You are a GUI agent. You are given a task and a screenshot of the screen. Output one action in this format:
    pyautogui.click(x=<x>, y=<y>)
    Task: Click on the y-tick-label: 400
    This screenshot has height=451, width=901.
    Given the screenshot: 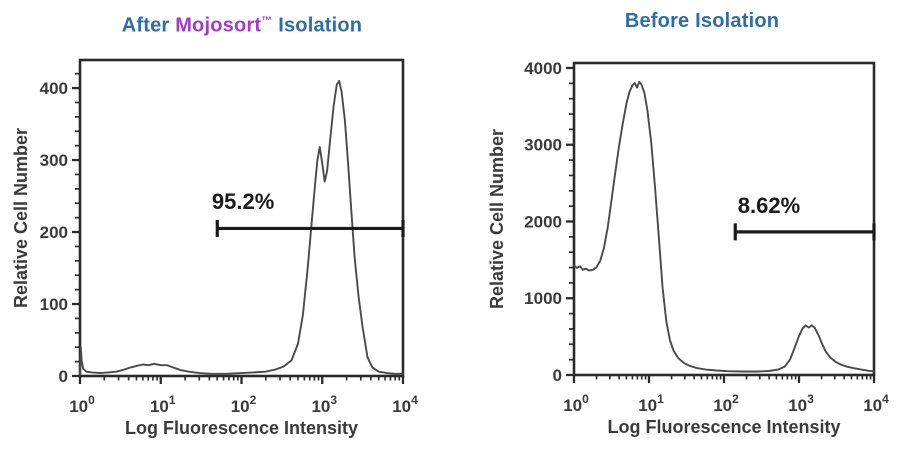 What is the action you would take?
    pyautogui.click(x=54, y=88)
    